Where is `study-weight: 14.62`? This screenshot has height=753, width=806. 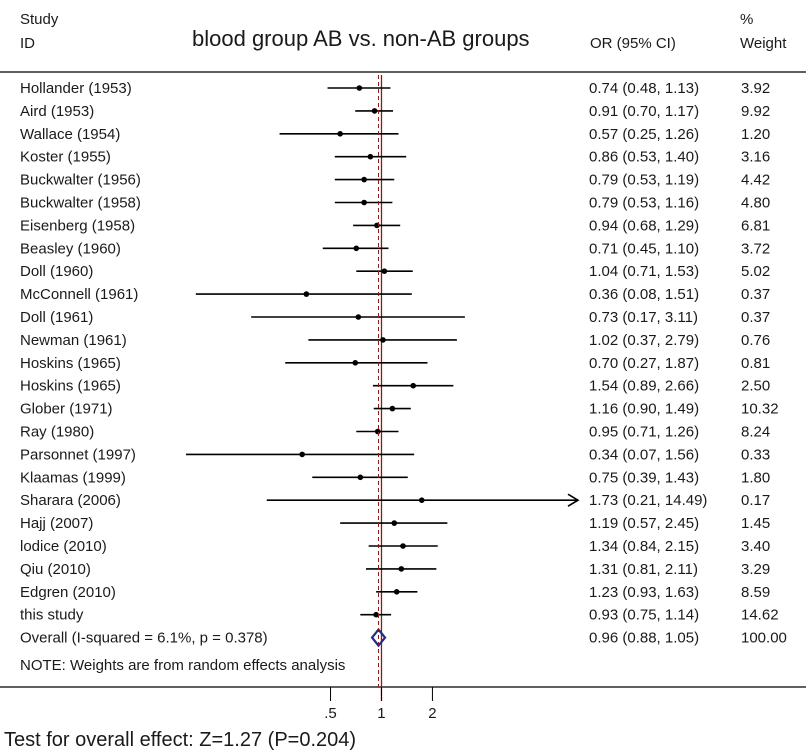
study-weight: 14.62 is located at coordinates (760, 615).